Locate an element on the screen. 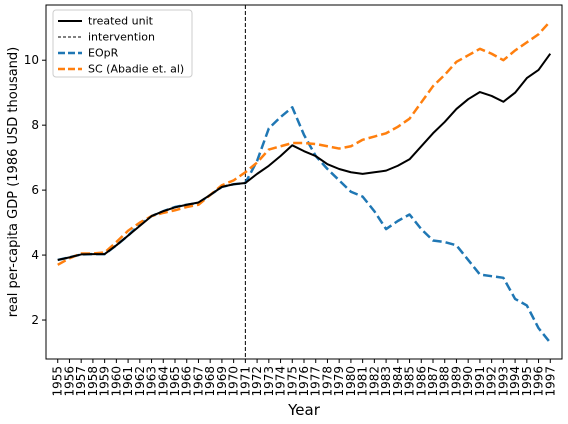  y-axis-label: real per-capita GDP (1986 USD thousand) is located at coordinates (13, 182).